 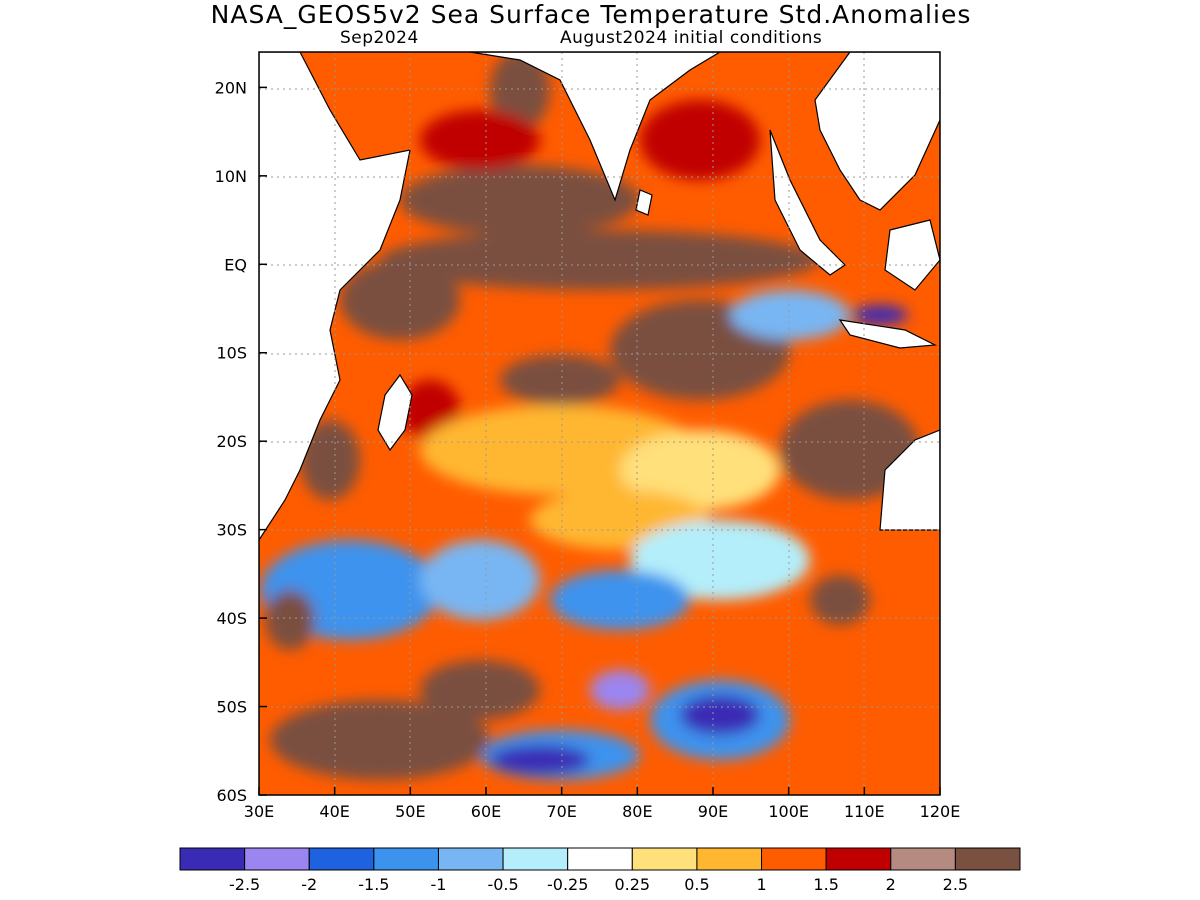 What do you see at coordinates (244, 884) in the screenshot?
I see `colorbar-label: -2.5` at bounding box center [244, 884].